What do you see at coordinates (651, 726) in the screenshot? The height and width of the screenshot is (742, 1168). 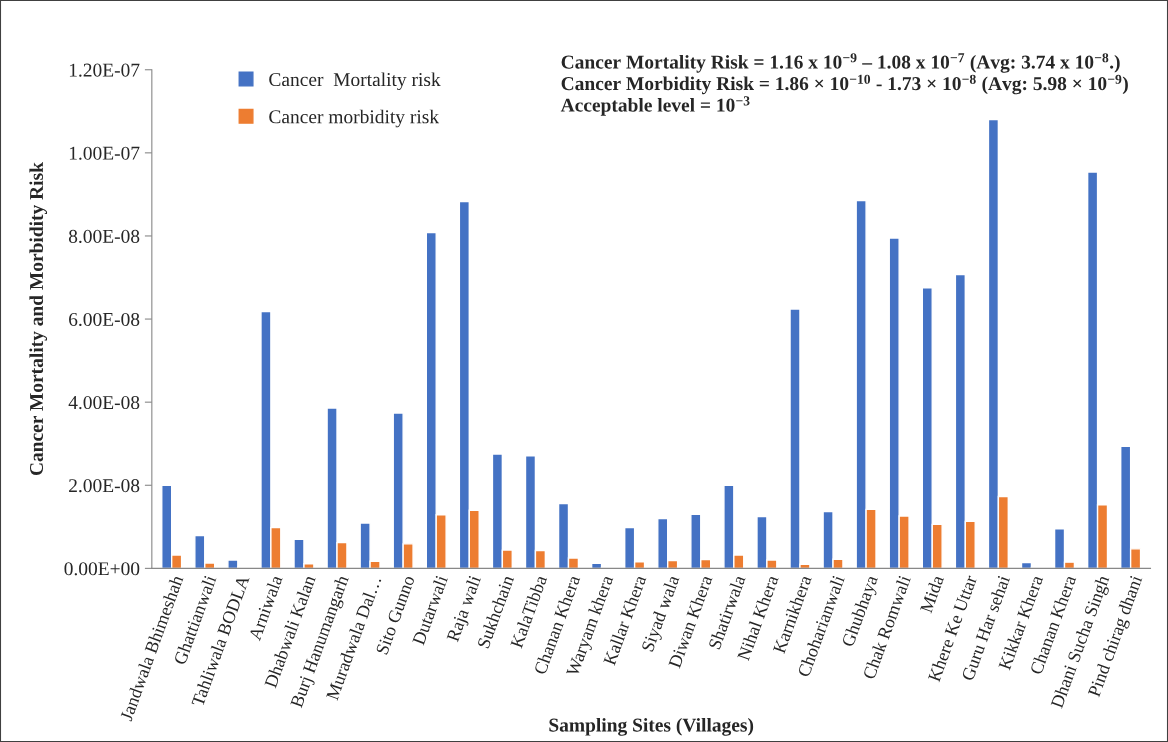 I see `x-axis-title: Sampling Sites (Villages)` at bounding box center [651, 726].